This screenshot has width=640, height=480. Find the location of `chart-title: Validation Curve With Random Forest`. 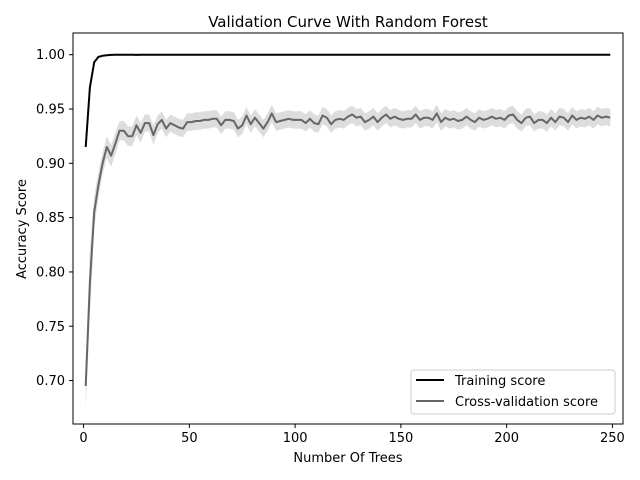

chart-title: Validation Curve With Random Forest is located at coordinates (348, 22).